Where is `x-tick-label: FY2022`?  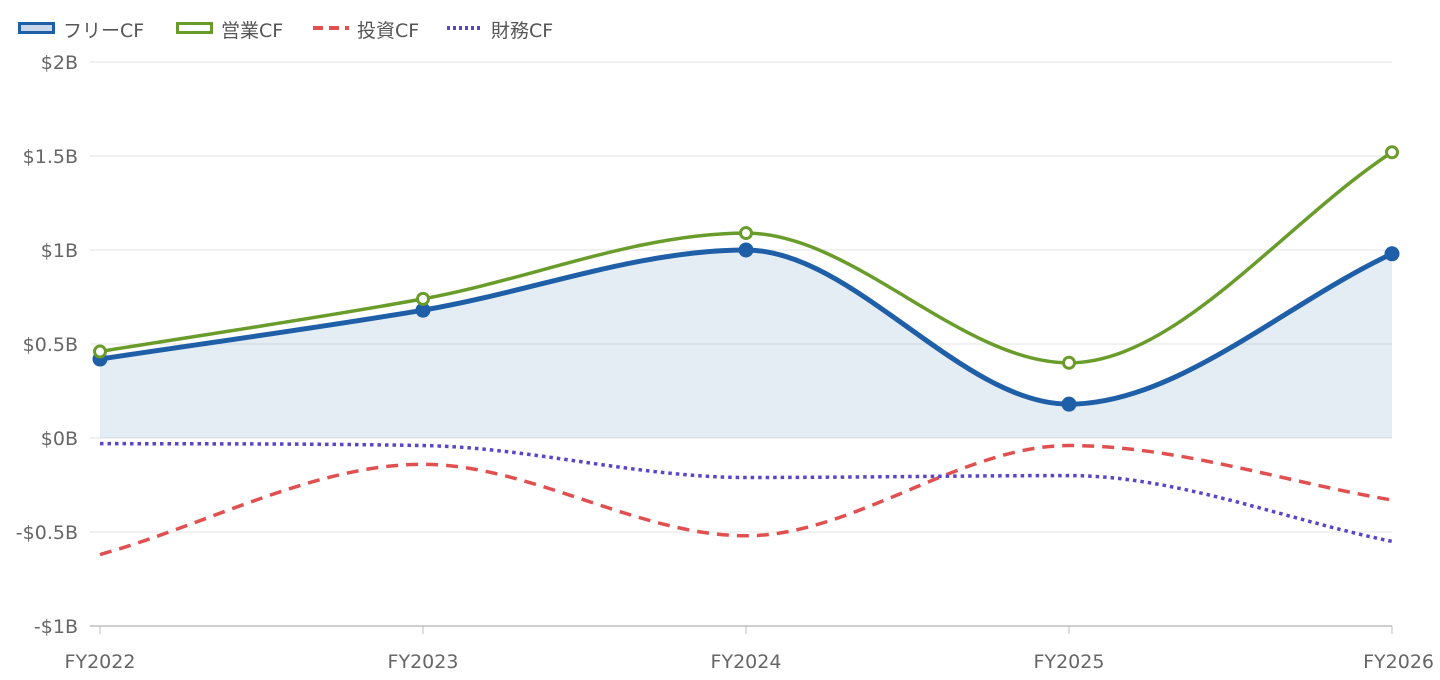
x-tick-label: FY2022 is located at coordinates (100, 662).